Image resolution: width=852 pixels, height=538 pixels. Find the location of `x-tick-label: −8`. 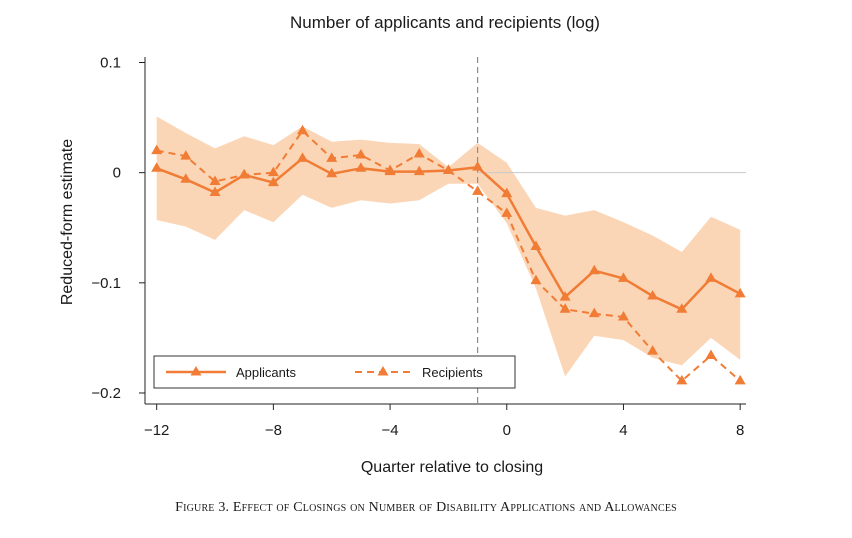

x-tick-label: −8 is located at coordinates (273, 430).